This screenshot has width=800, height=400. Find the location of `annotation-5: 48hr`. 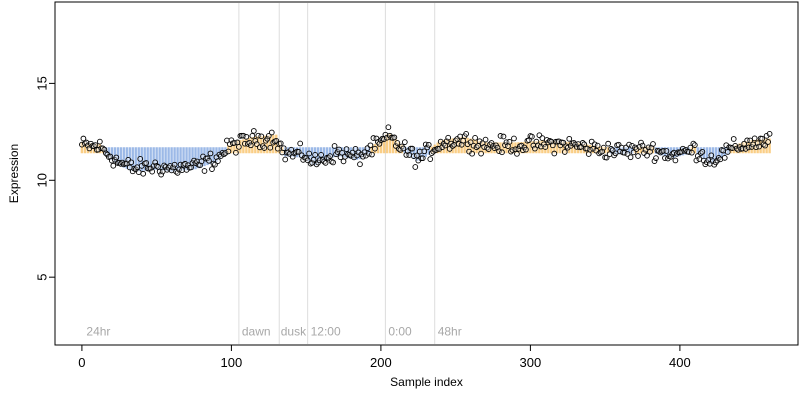

annotation-5: 48hr is located at coordinates (450, 331).